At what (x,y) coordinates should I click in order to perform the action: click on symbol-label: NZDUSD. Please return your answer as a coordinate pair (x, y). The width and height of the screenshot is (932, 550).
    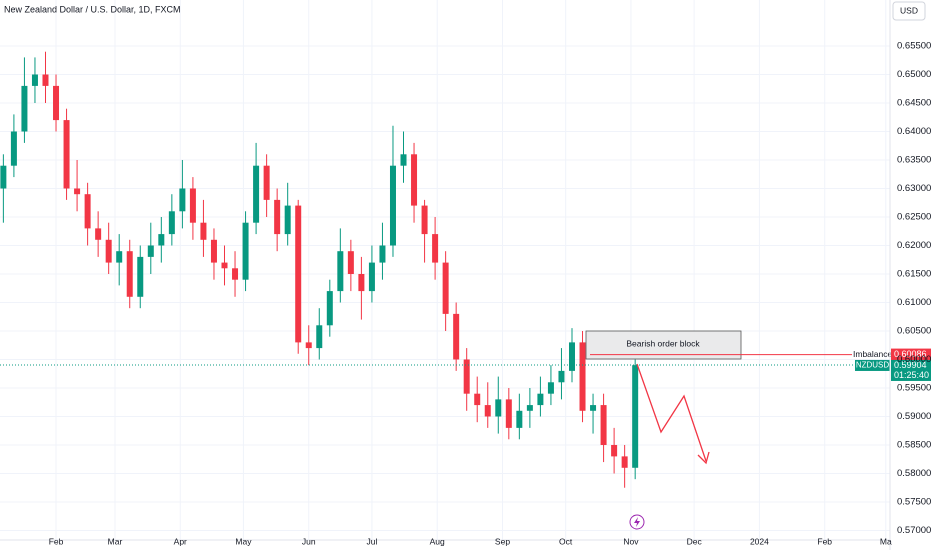
    Looking at the image, I should click on (873, 365).